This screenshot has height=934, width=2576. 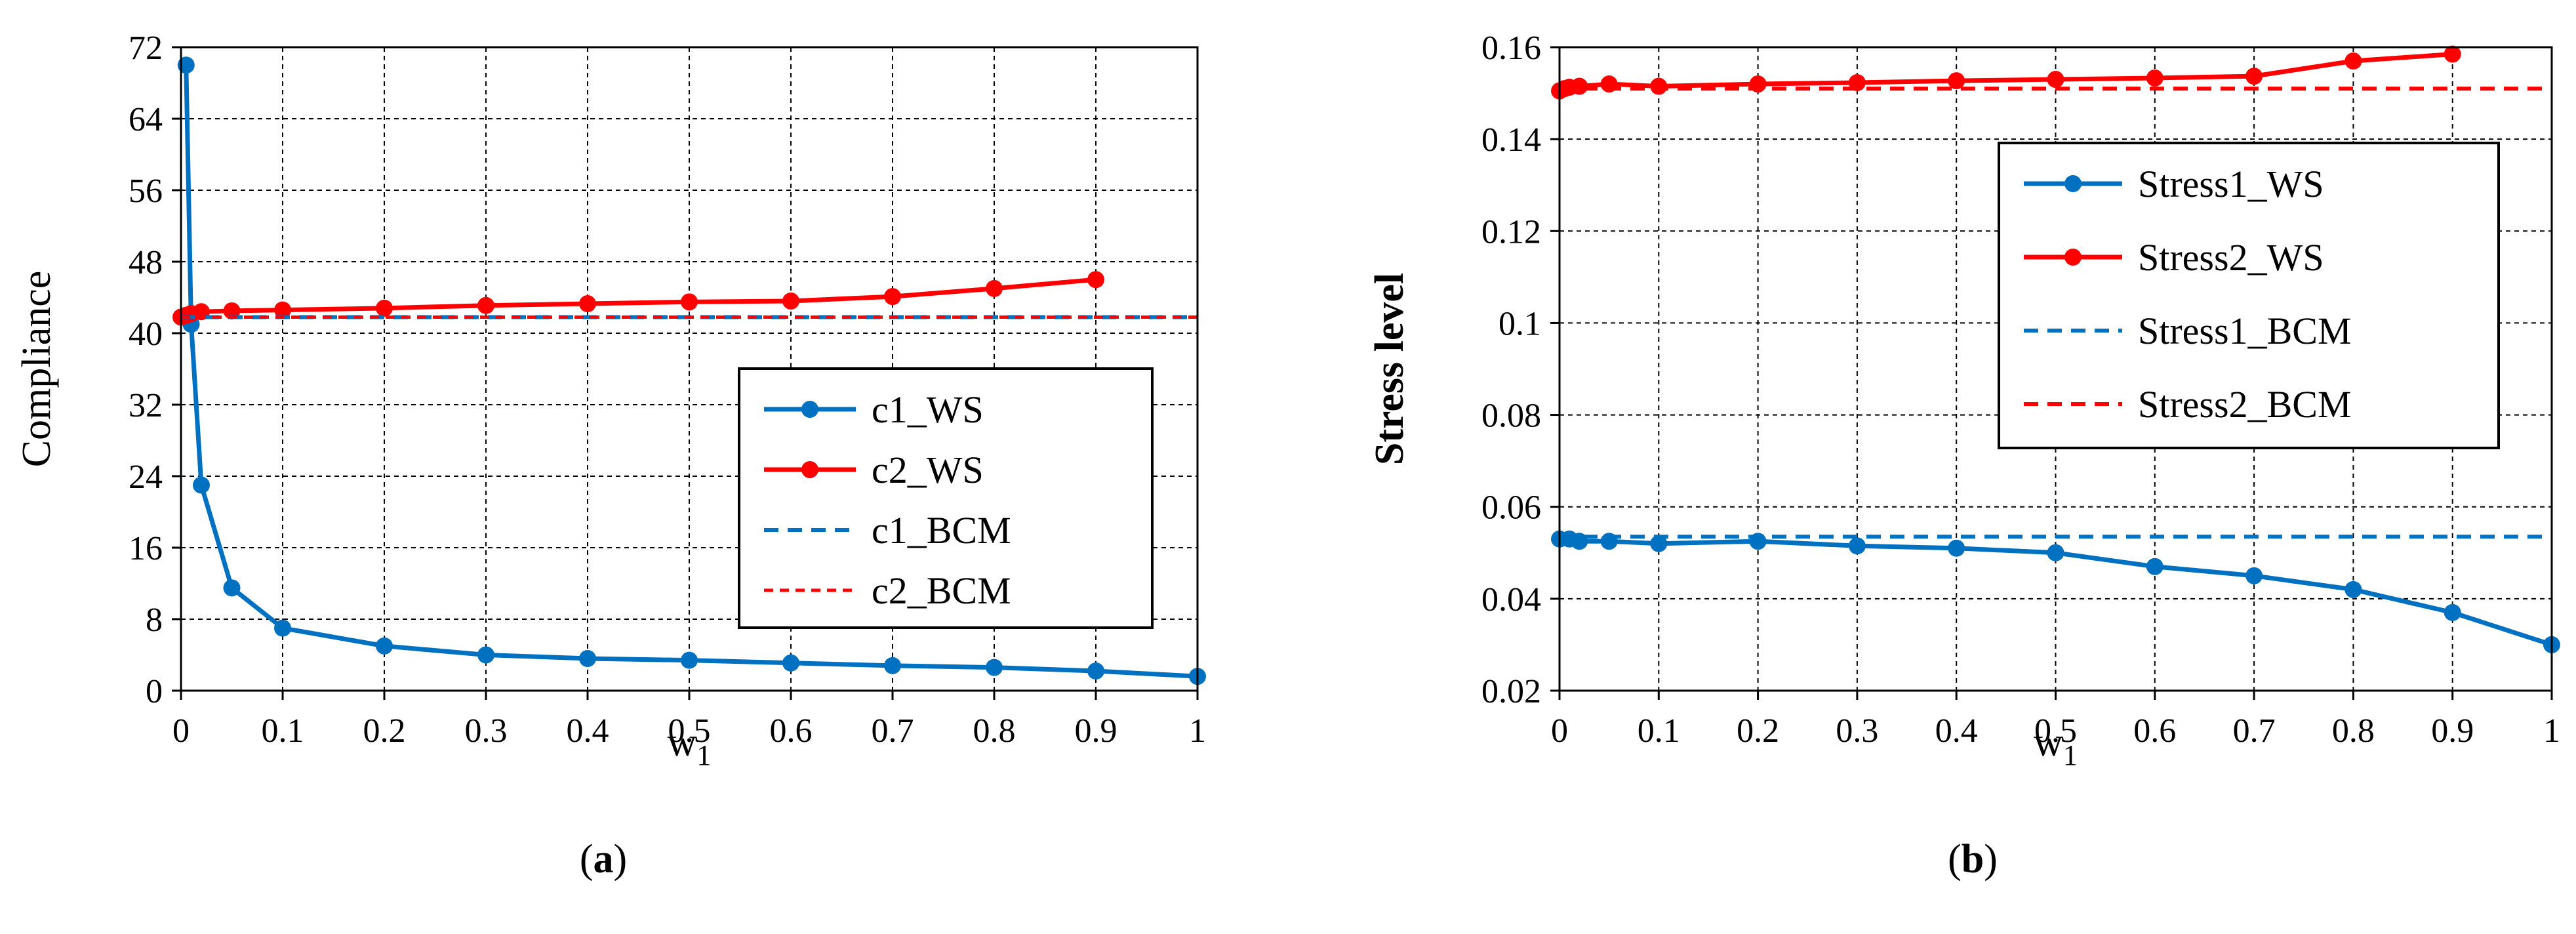 I want to click on panel-b-x-tick-label: 0.7, so click(x=2254, y=731).